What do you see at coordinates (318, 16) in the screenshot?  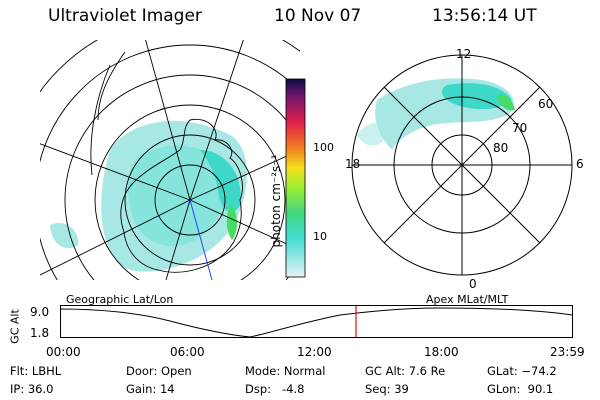 I see `date-label: 10 Nov 07` at bounding box center [318, 16].